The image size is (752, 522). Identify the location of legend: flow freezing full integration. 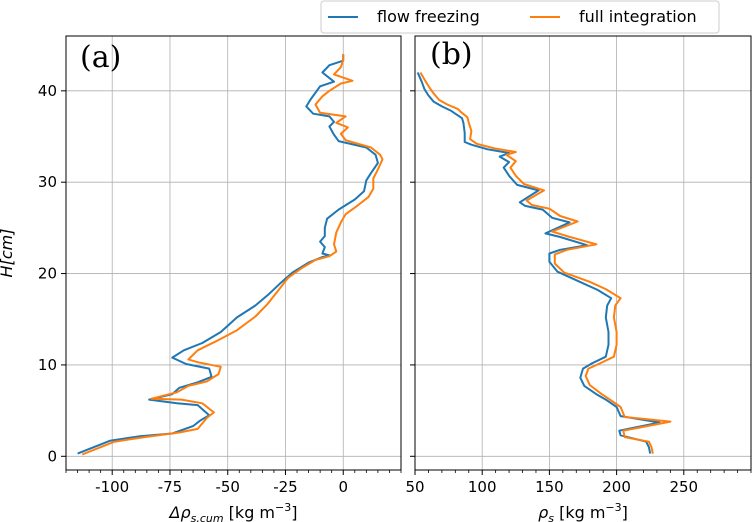
(520, 17).